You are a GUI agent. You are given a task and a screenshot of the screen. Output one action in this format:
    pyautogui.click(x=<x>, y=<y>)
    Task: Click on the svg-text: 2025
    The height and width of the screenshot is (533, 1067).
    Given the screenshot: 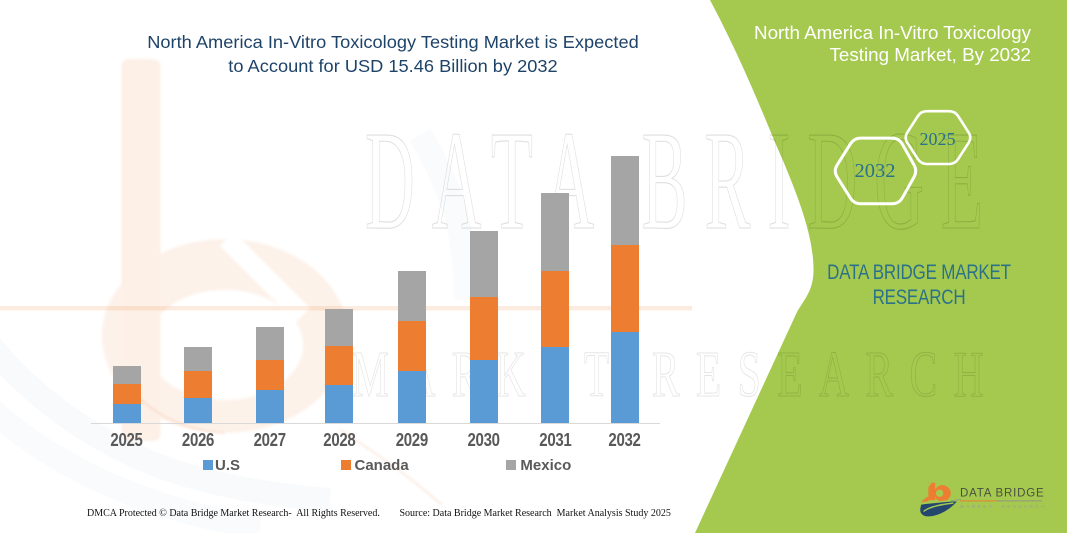 What is the action you would take?
    pyautogui.click(x=938, y=139)
    